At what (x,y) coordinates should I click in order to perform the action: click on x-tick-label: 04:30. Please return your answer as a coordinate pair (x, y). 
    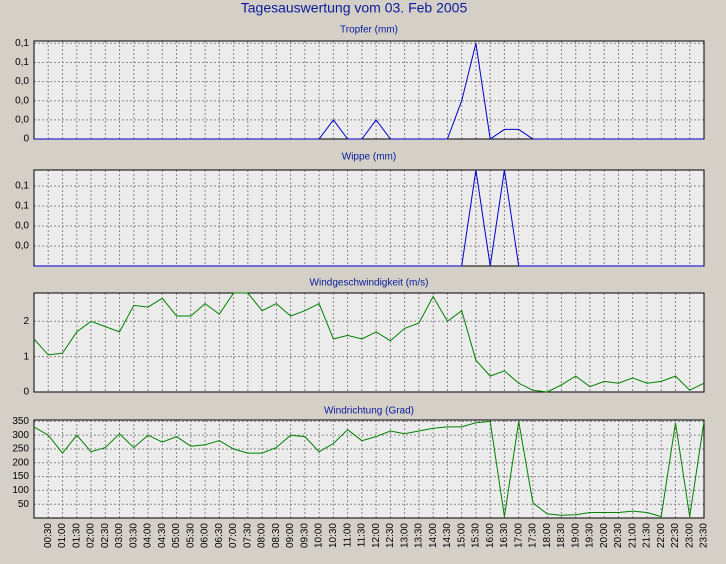
    Looking at the image, I should click on (162, 535).